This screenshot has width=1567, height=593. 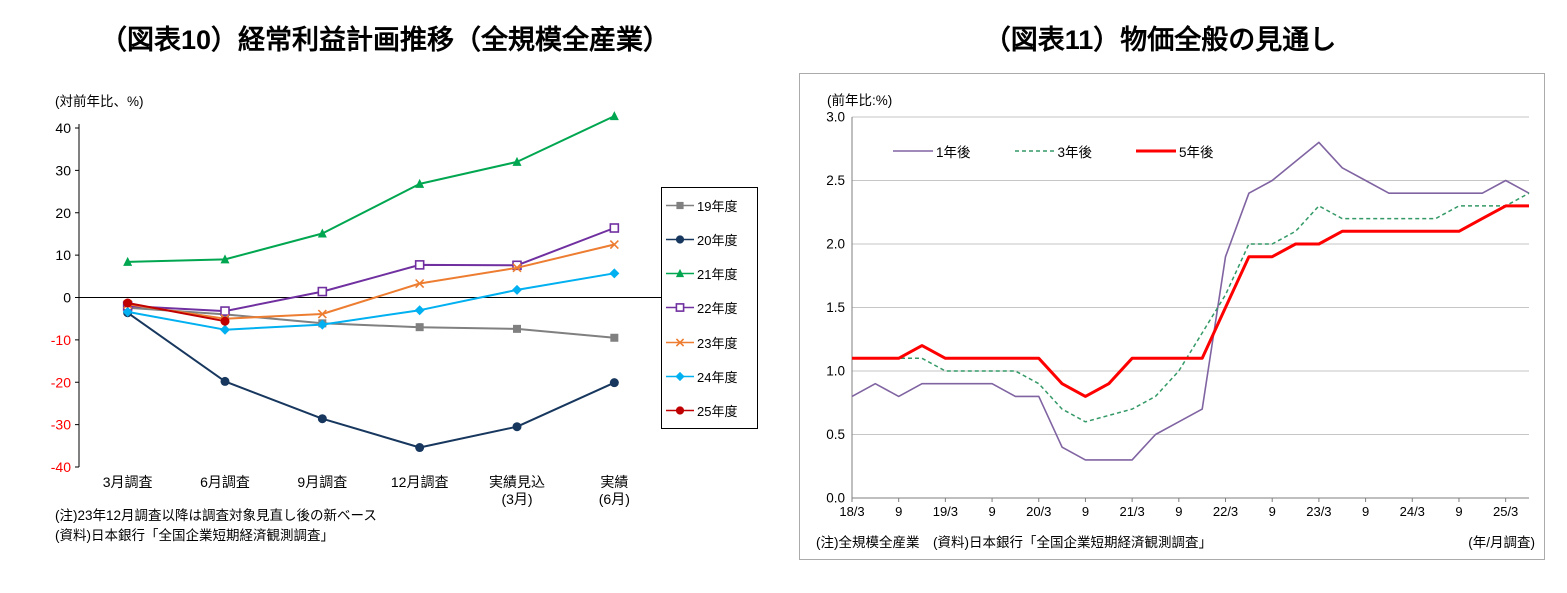 What do you see at coordinates (61, 382) in the screenshot?
I see `y-tick-label: -20` at bounding box center [61, 382].